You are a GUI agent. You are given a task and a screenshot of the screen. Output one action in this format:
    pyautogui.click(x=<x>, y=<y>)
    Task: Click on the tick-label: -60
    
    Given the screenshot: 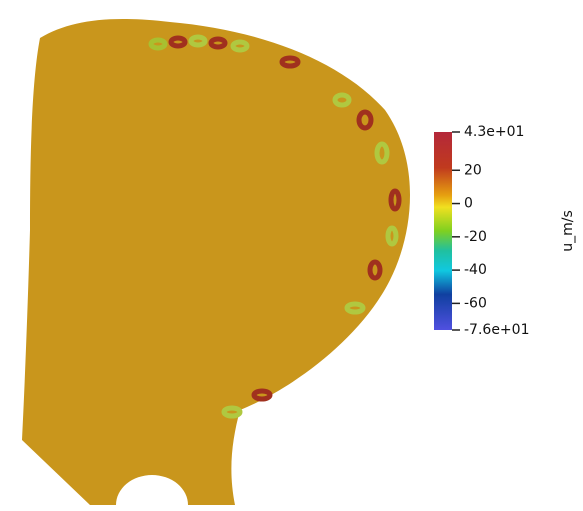 What is the action you would take?
    pyautogui.click(x=475, y=303)
    